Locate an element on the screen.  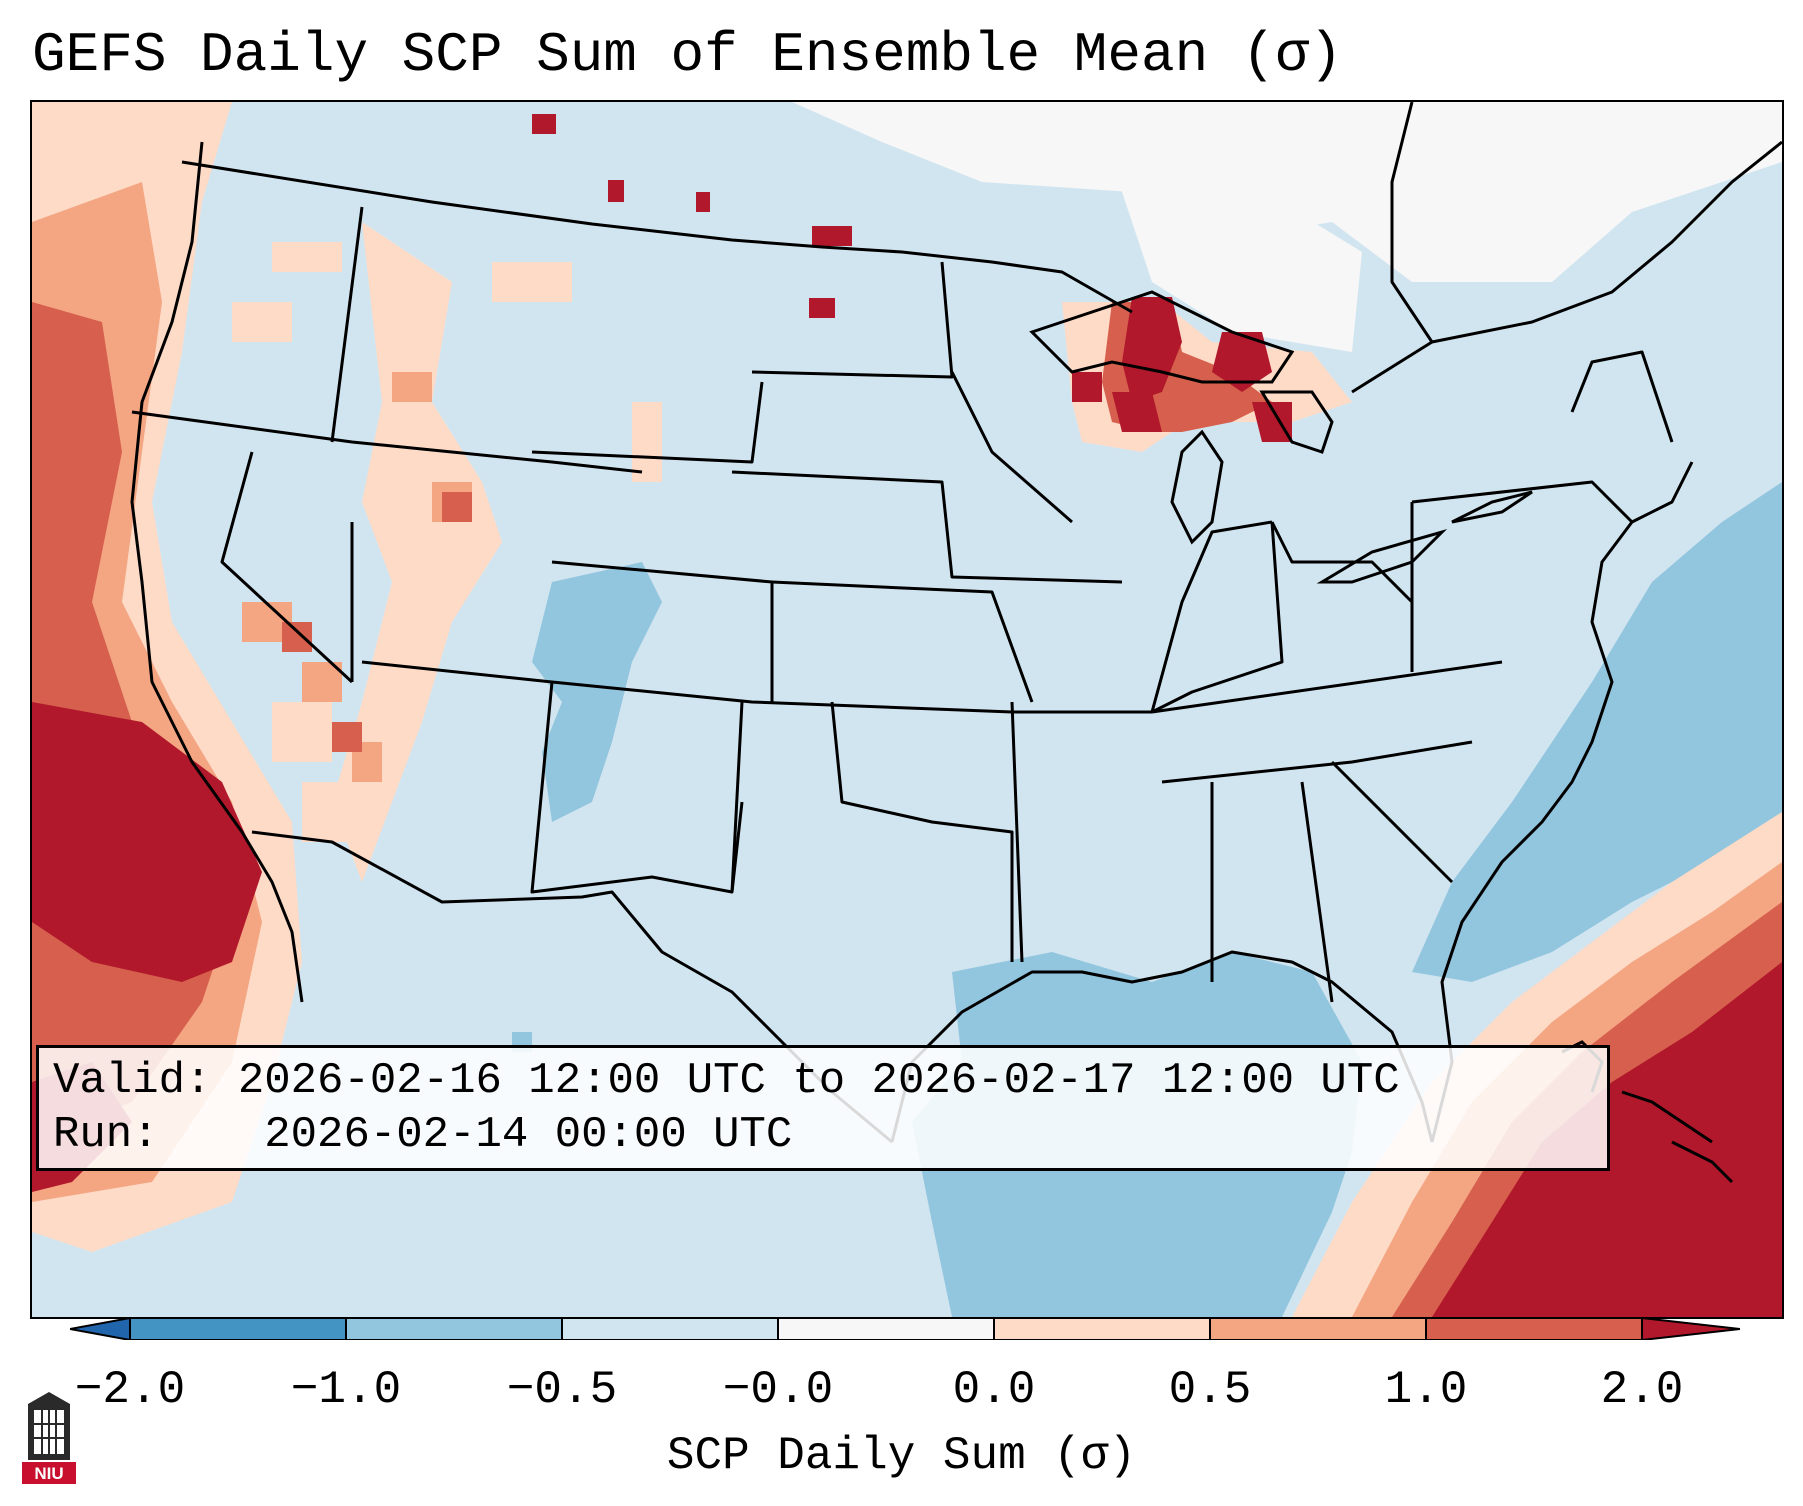
colorbar-tick: −0.5 is located at coordinates (562, 1390).